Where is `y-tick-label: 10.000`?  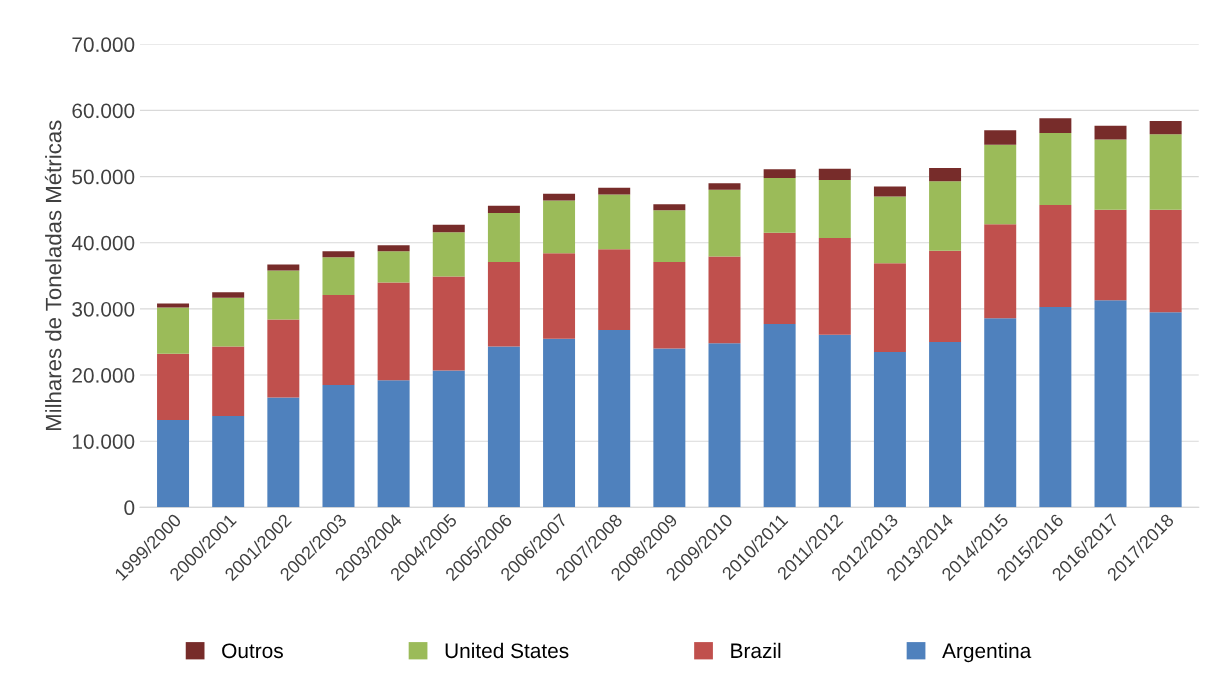 y-tick-label: 10.000 is located at coordinates (103, 441).